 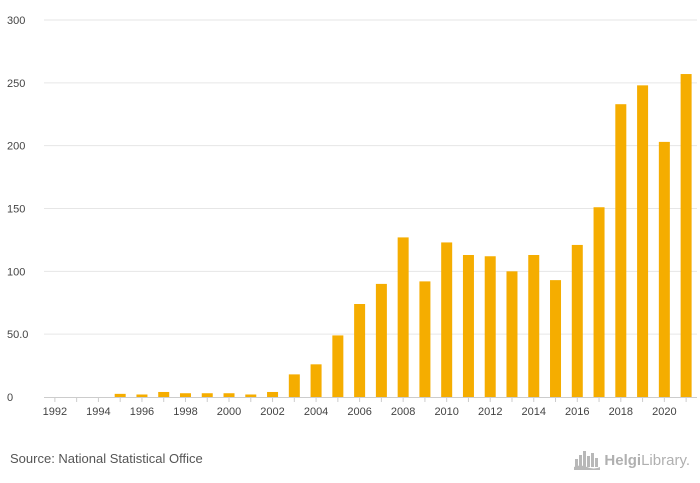 I want to click on x-tick-label: 2002, so click(x=272, y=412).